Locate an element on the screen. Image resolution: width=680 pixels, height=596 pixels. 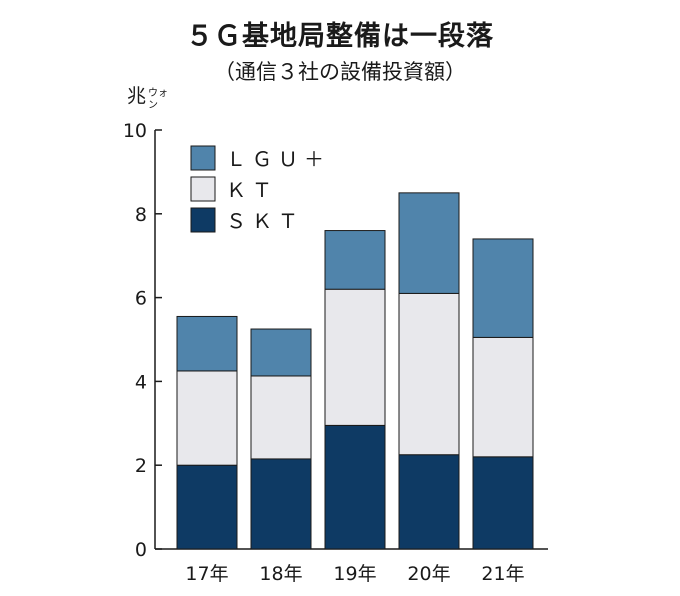
x-tick-label-4: 21年 is located at coordinates (502, 574).